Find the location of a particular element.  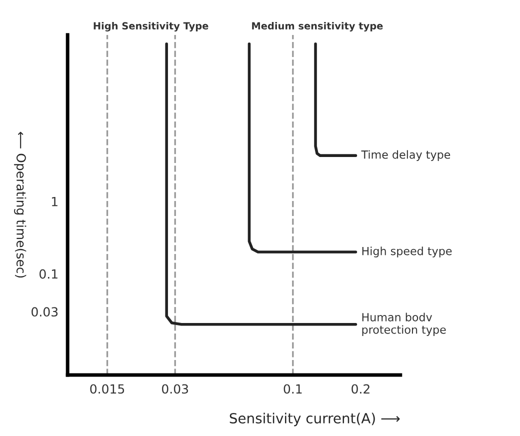

line-series is located at coordinates (336, 99).